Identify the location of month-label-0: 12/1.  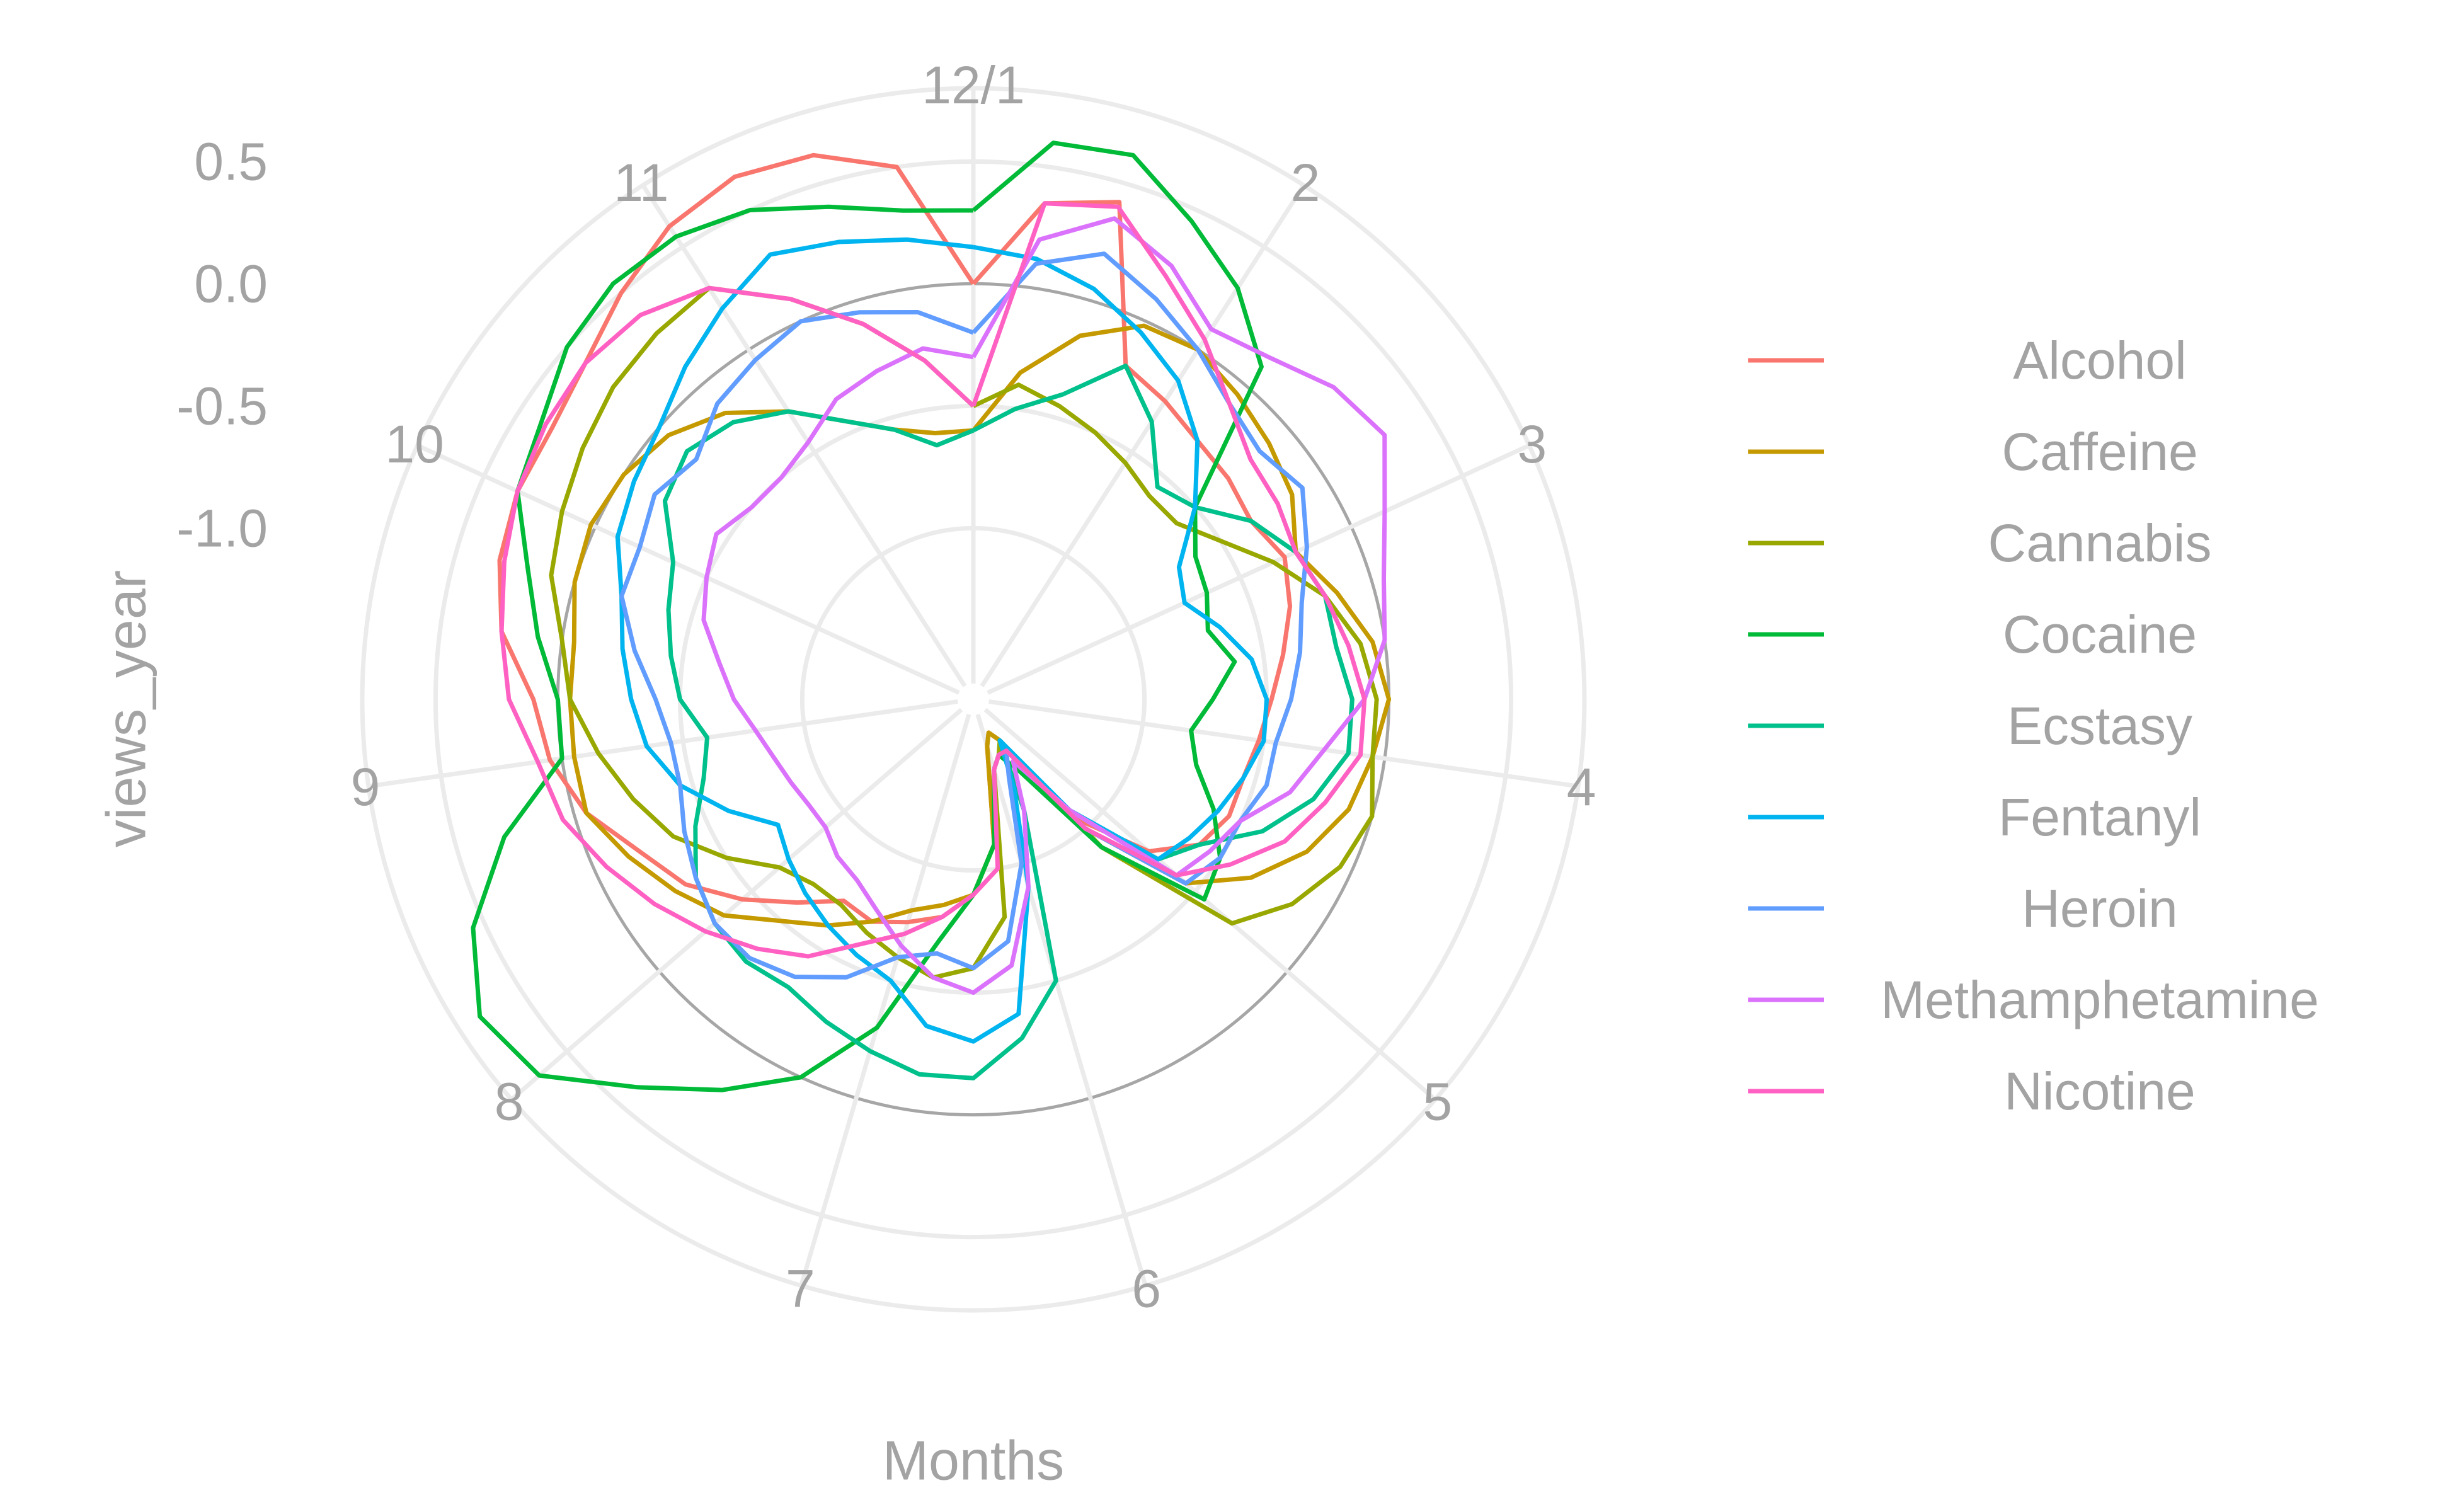
(973, 85).